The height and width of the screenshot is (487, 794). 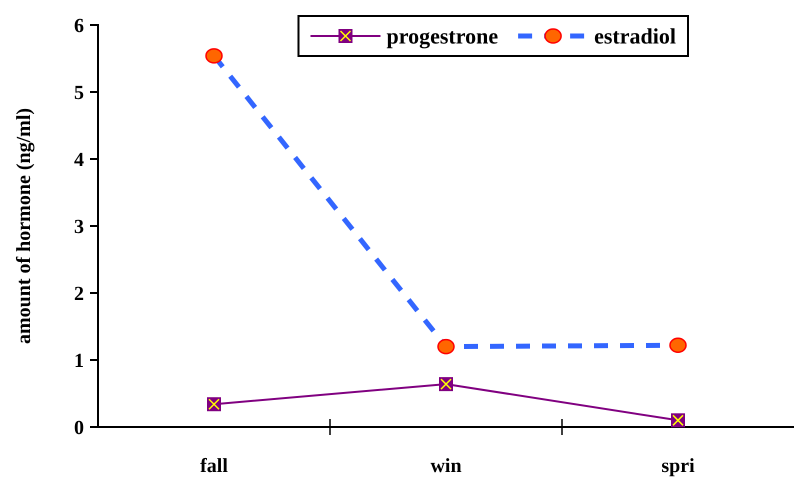 I want to click on legend-label: progestrone, so click(x=442, y=36).